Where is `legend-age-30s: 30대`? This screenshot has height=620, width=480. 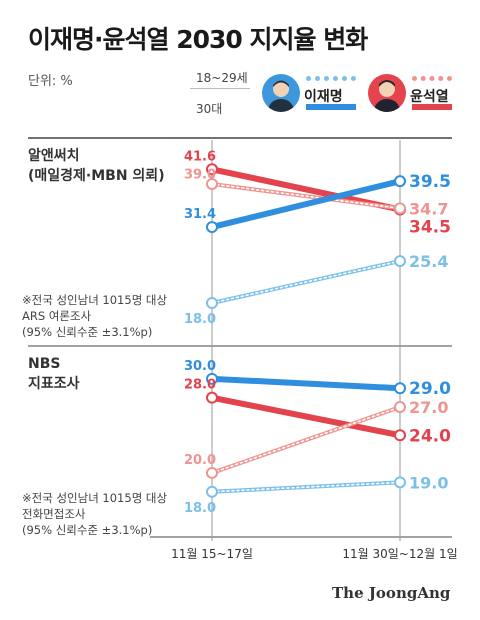 legend-age-30s: 30대 is located at coordinates (209, 109).